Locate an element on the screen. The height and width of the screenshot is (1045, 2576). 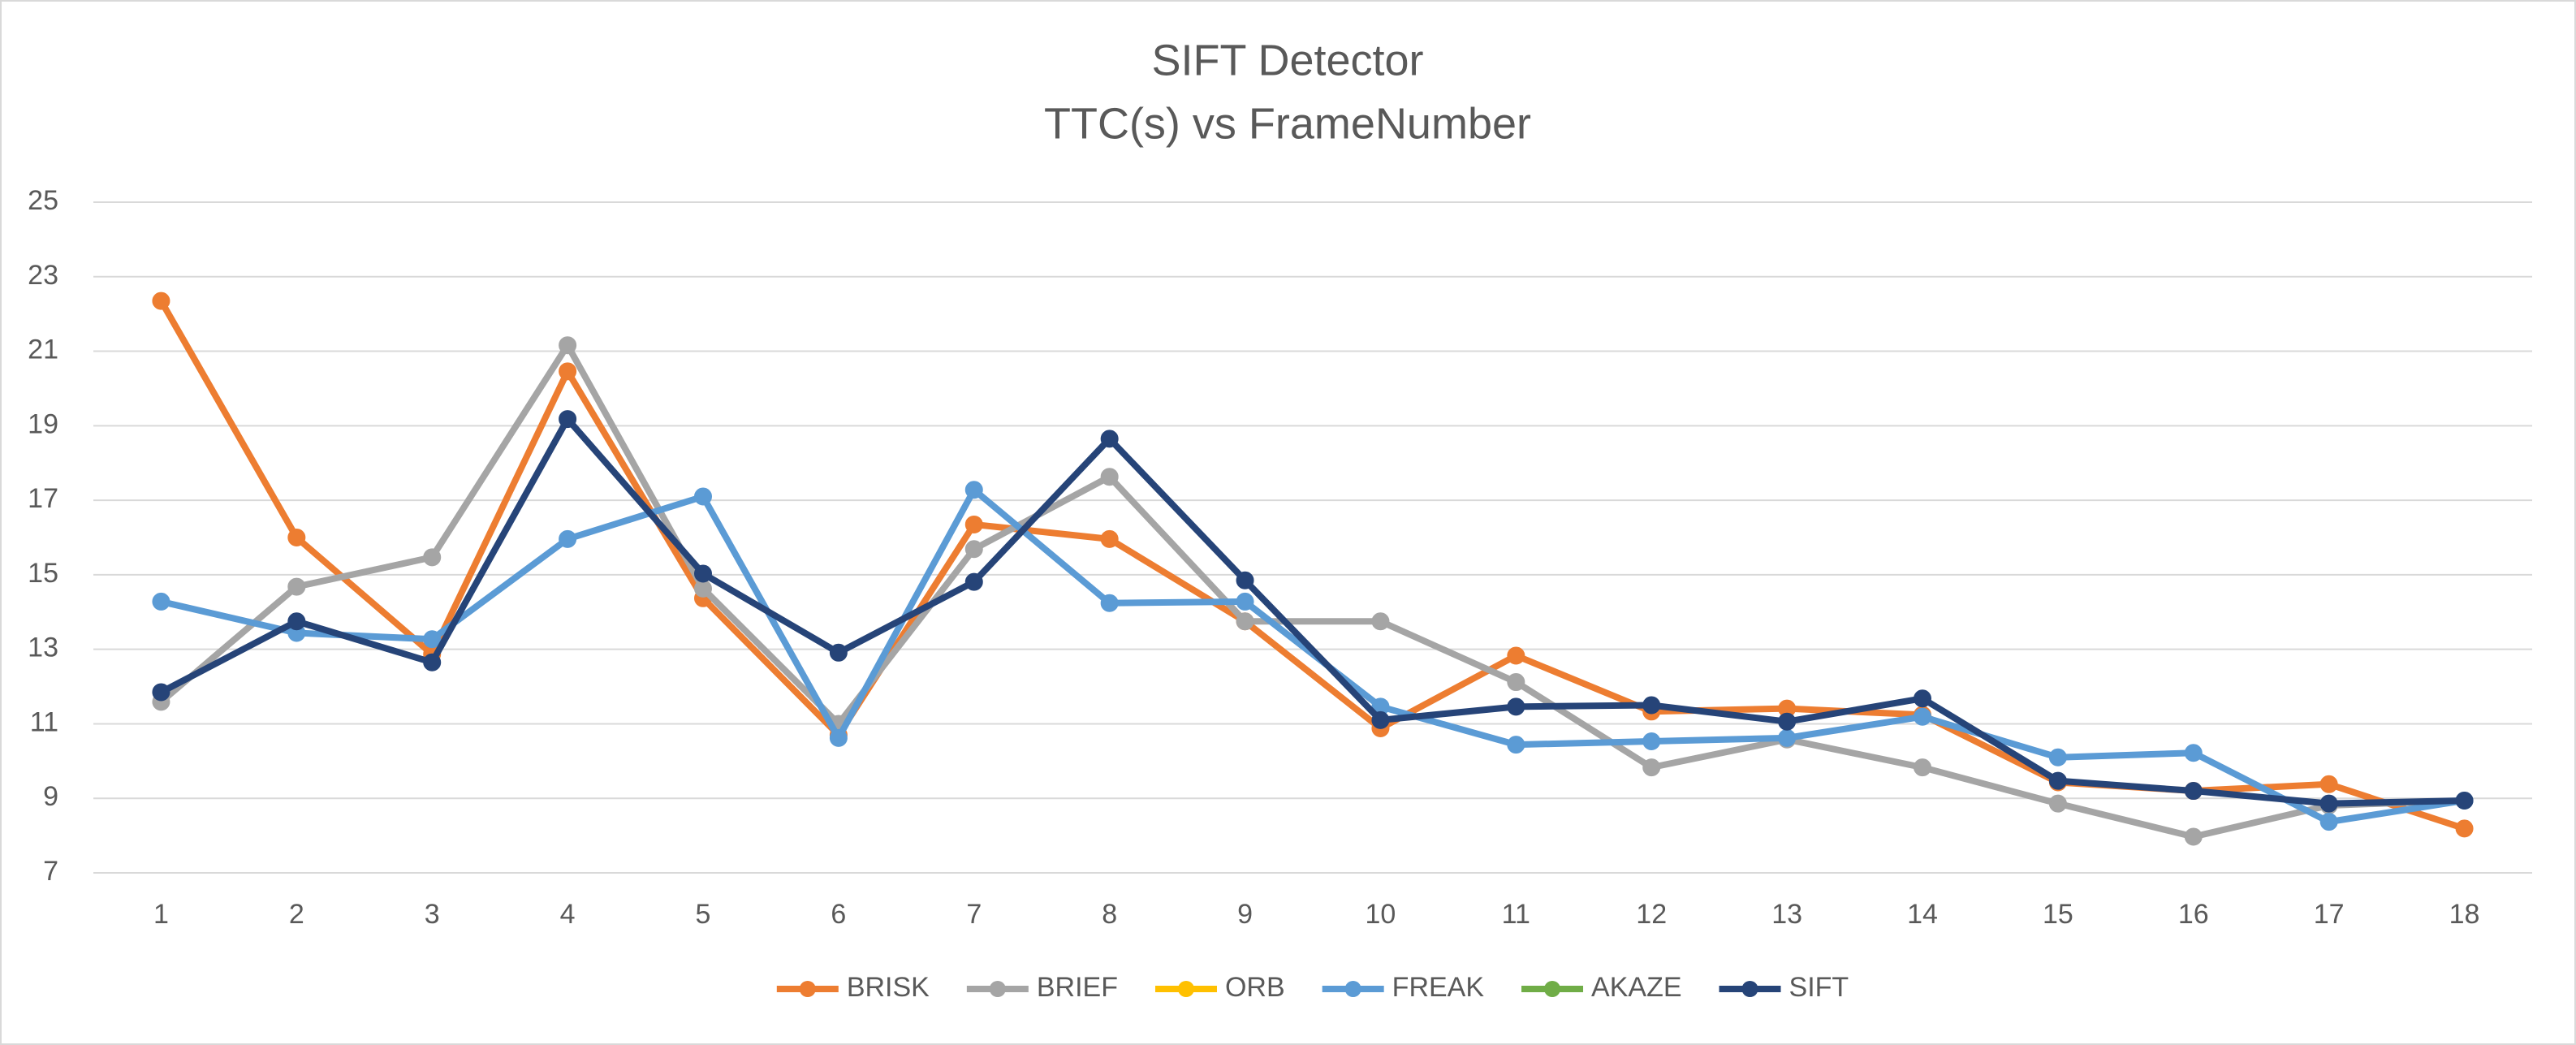
chart-title: SIFT Detector is located at coordinates (1287, 60).